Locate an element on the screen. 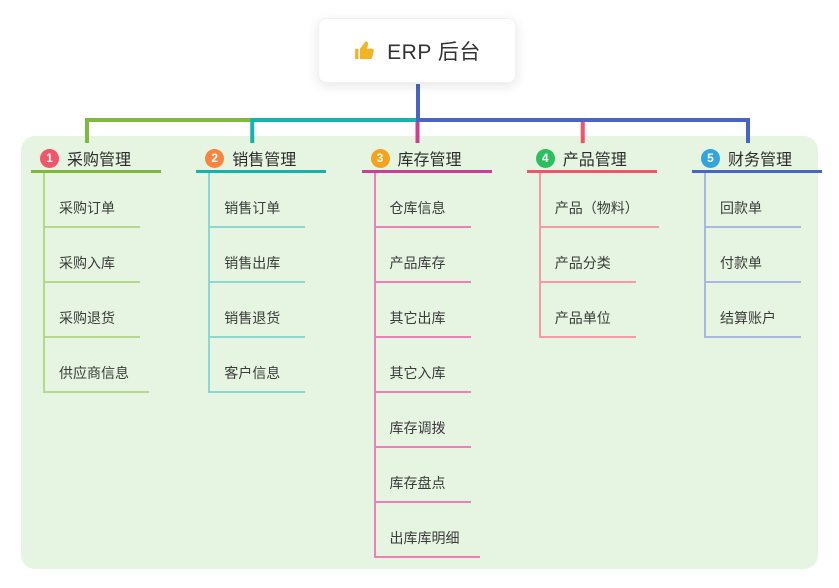 This screenshot has height=588, width=839. branch-item: 其它入库 is located at coordinates (423, 365).